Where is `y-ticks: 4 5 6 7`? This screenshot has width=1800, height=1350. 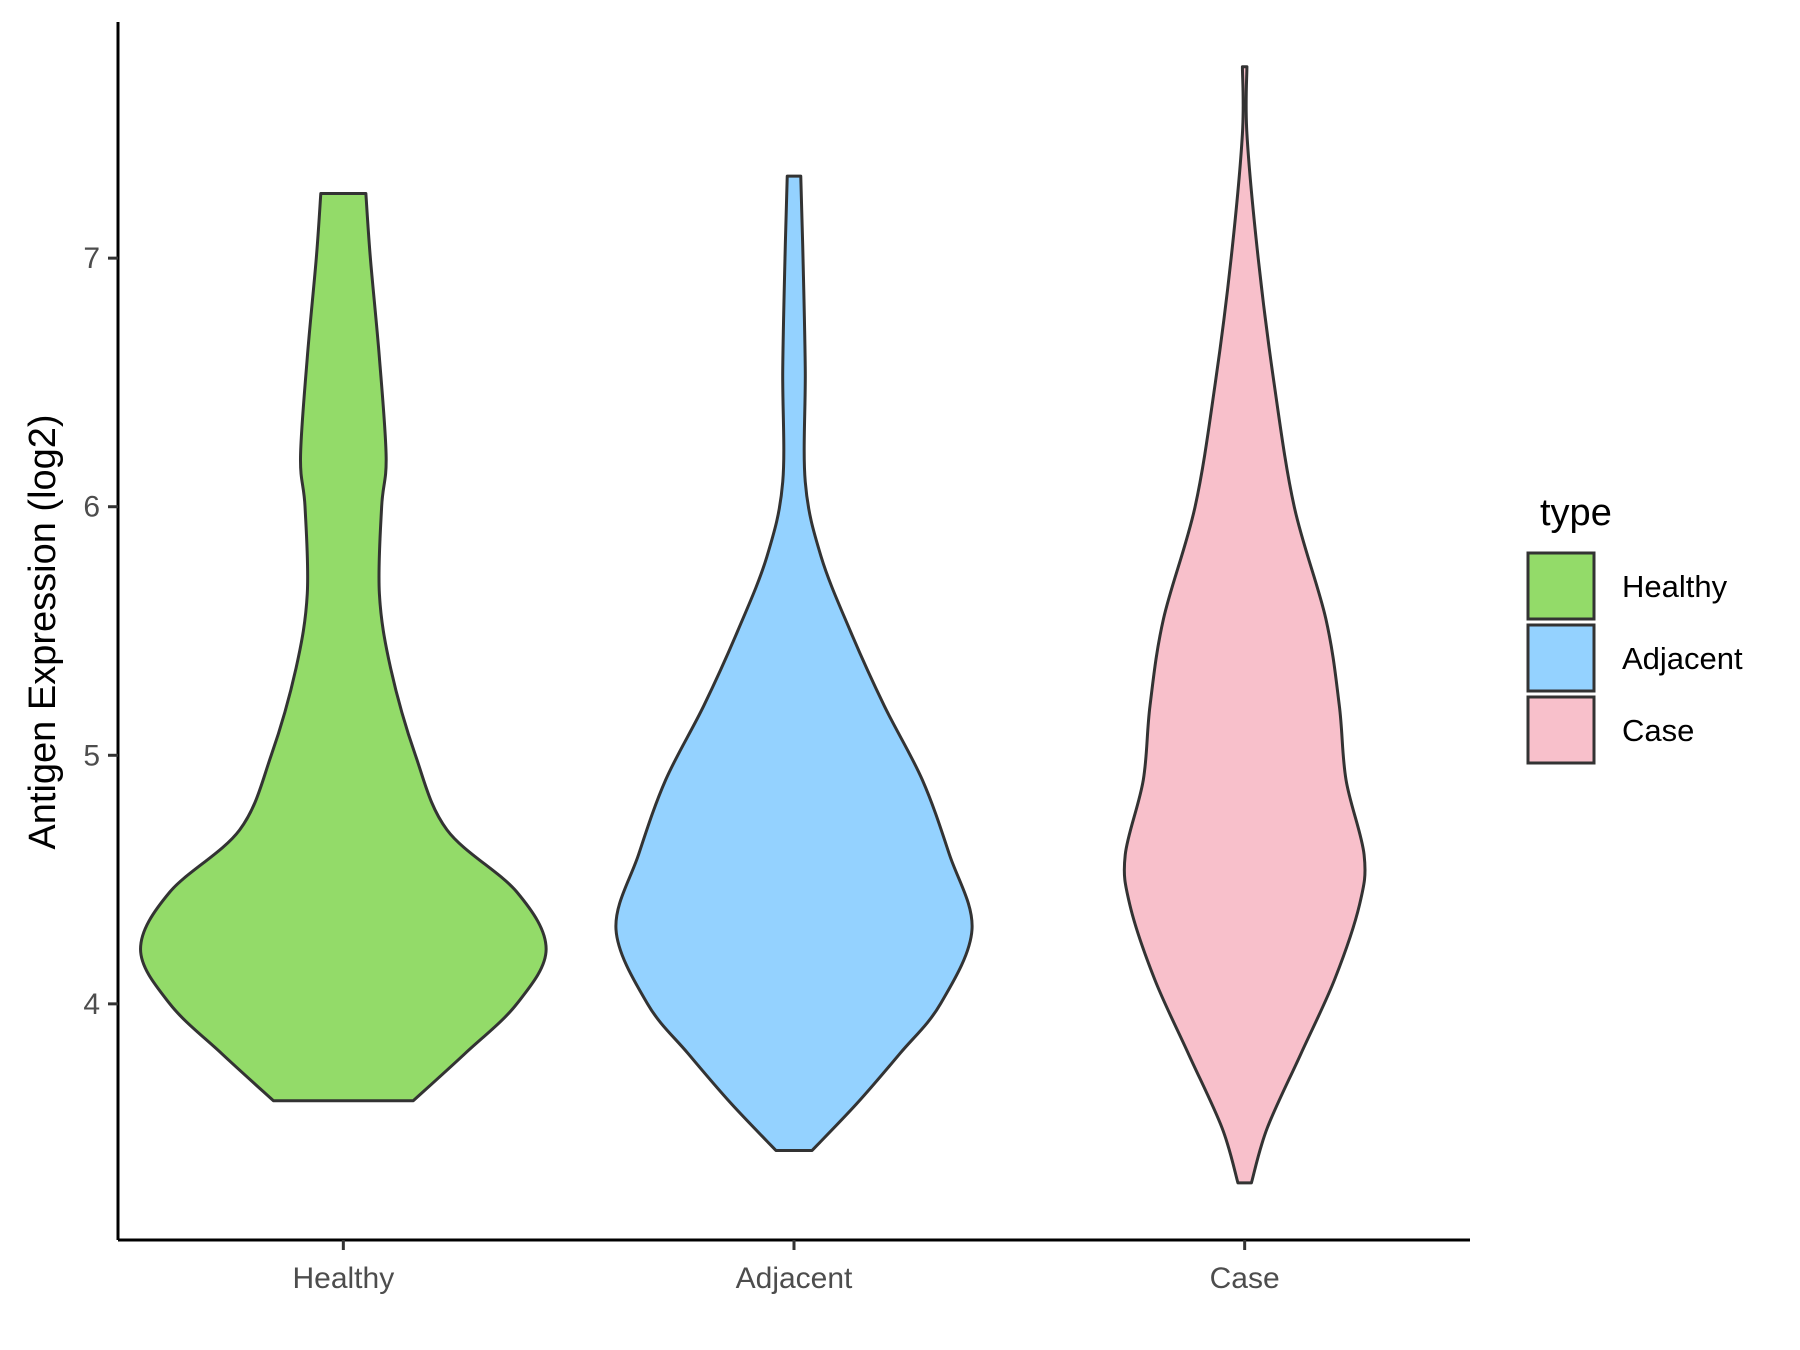 y-ticks: 4 5 6 7 is located at coordinates (100, 631).